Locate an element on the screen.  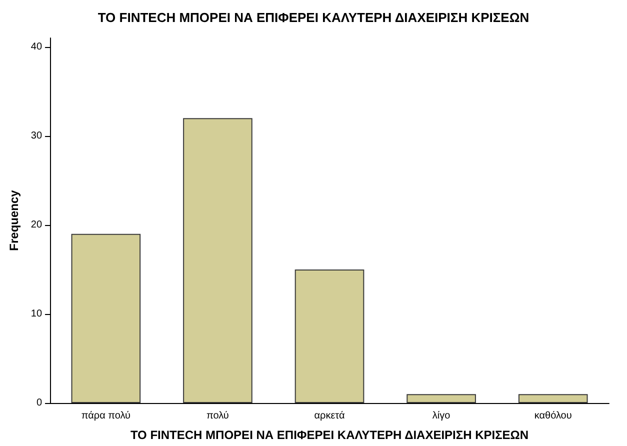
y-tick-label: 30 is located at coordinates (36, 136).